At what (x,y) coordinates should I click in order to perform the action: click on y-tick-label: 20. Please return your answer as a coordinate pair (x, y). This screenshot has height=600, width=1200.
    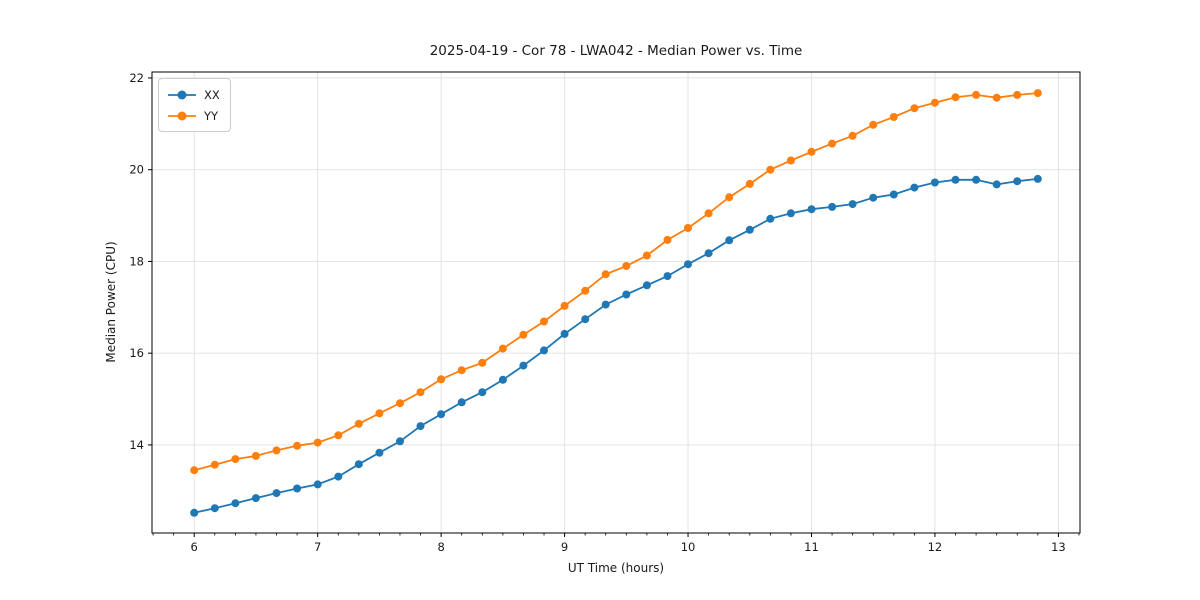
    Looking at the image, I should click on (136, 170).